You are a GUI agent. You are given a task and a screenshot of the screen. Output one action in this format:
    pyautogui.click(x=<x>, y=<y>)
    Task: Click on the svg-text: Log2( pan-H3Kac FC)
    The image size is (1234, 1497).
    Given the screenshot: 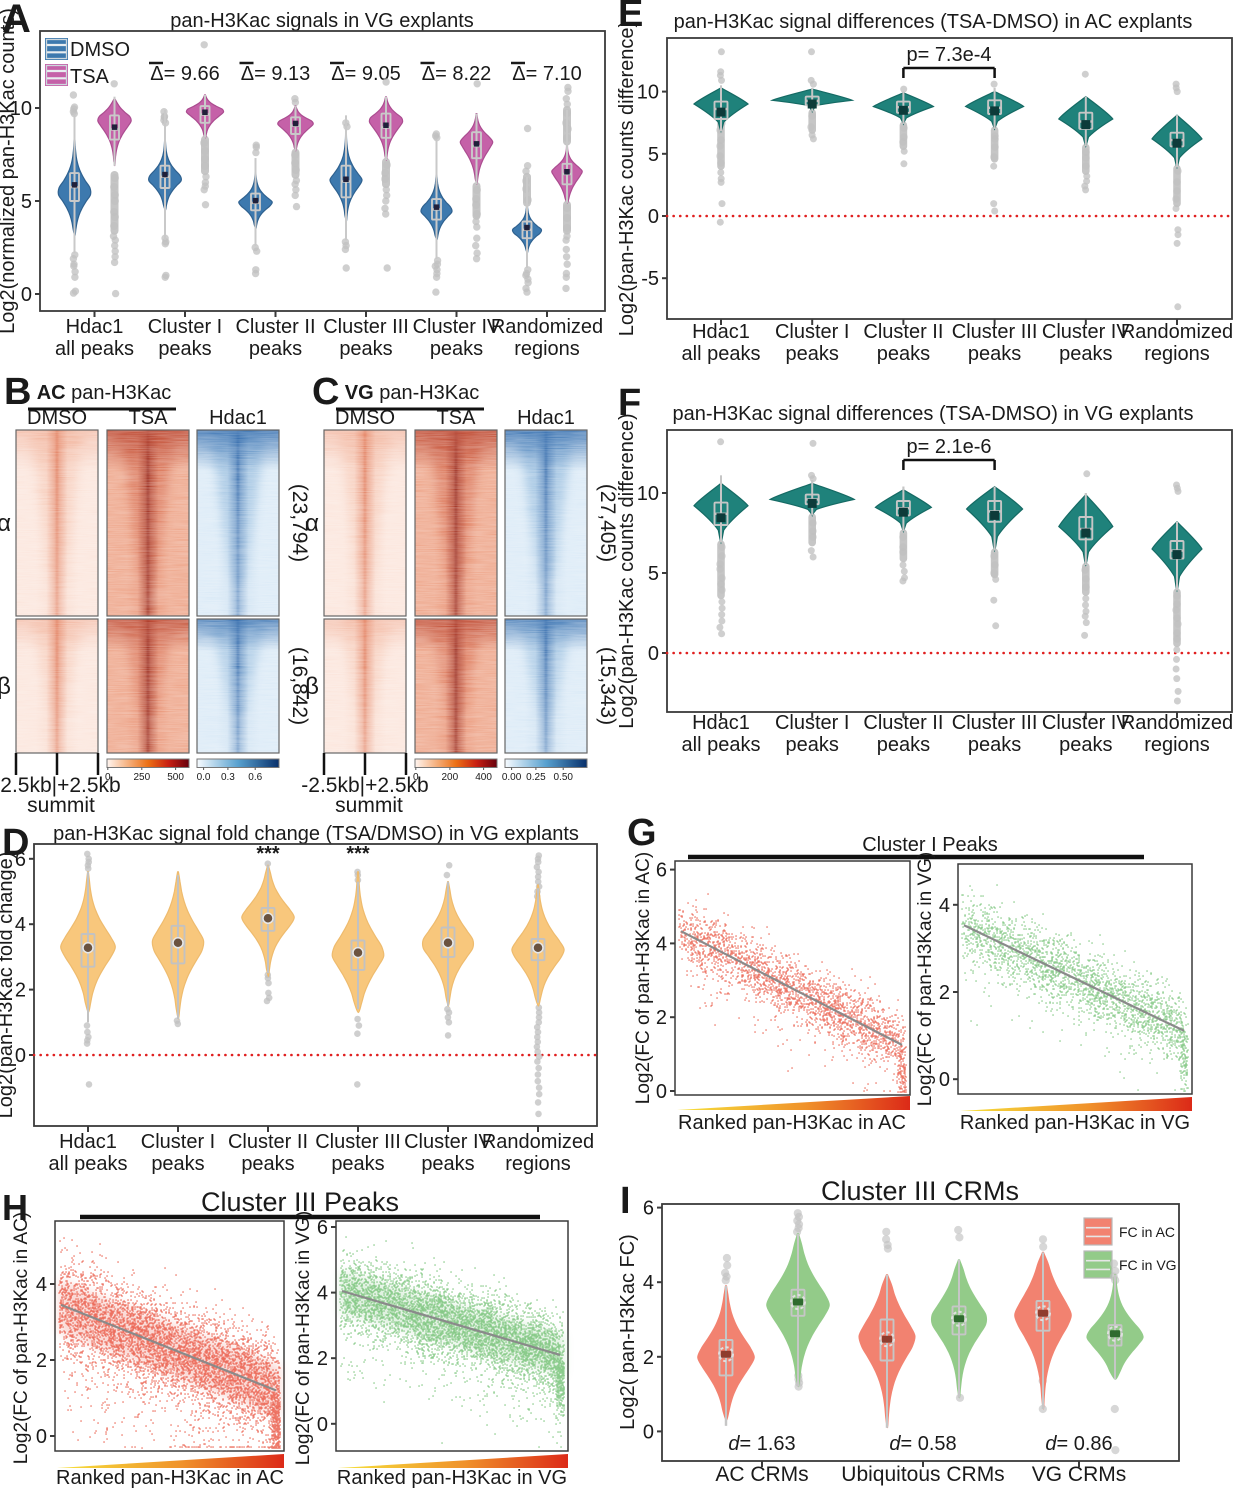 What is the action you would take?
    pyautogui.click(x=628, y=1332)
    